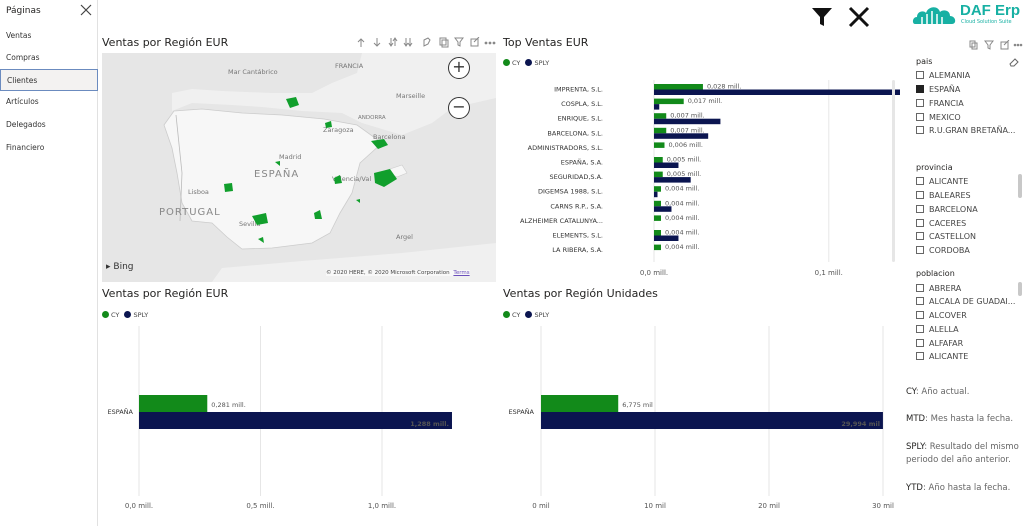 This screenshot has width=1024, height=526. I want to click on category-label: ADMINISTRADORS, S.L., so click(565, 148).